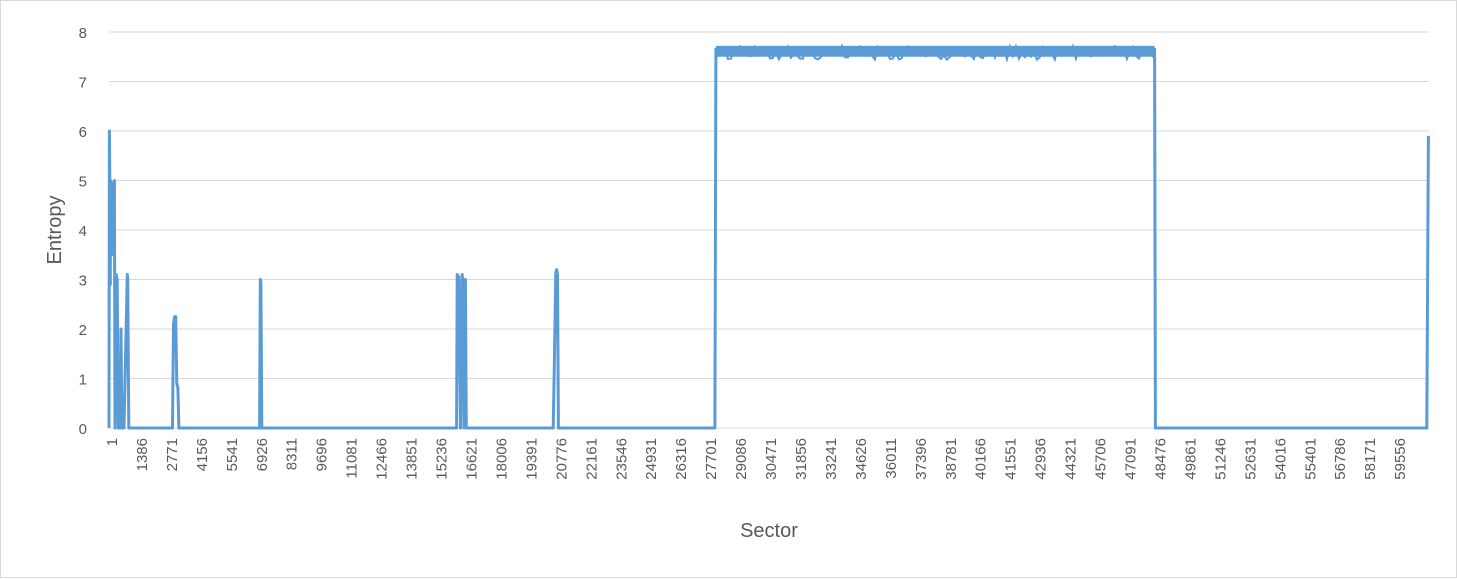 Image resolution: width=1457 pixels, height=579 pixels. I want to click on x-tick-label: 45706, so click(1101, 459).